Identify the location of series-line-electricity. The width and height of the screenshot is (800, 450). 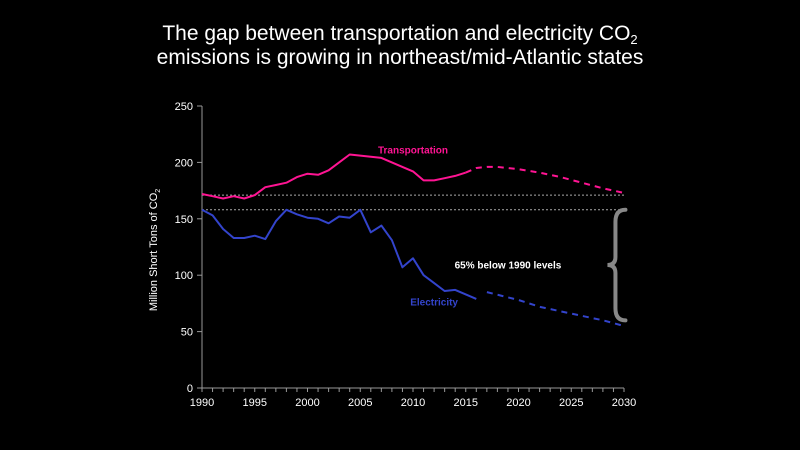
(339, 254).